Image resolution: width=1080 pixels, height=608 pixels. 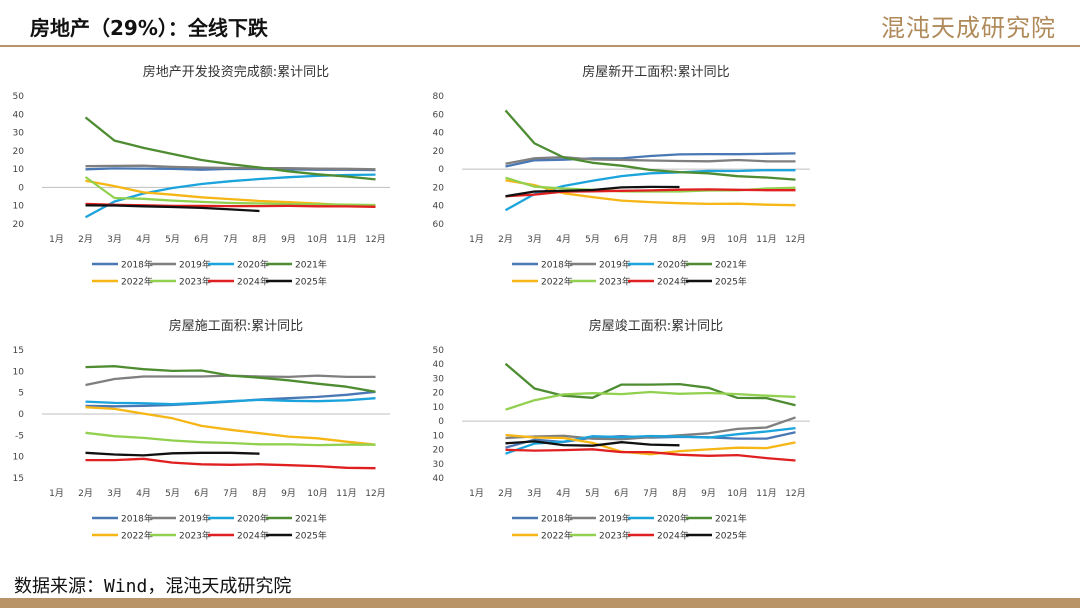 What do you see at coordinates (19, 372) in the screenshot?
I see `y-tick-label: 10` at bounding box center [19, 372].